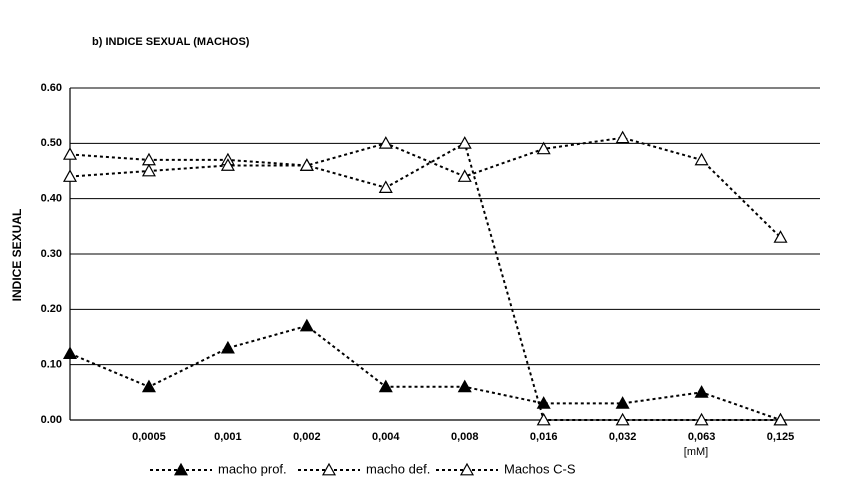 This screenshot has height=494, width=853. I want to click on x-unit: [mM], so click(696, 452).